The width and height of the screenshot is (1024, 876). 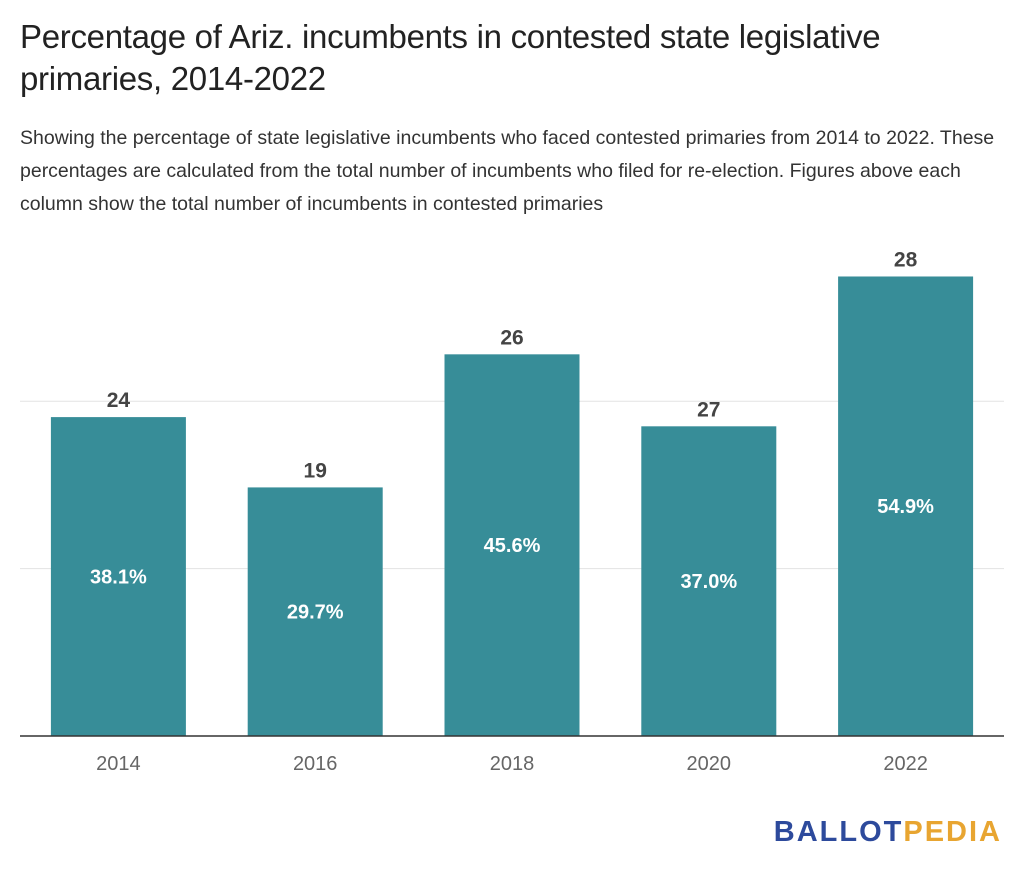 I want to click on bar-value-label: 38.1%, so click(x=118, y=578).